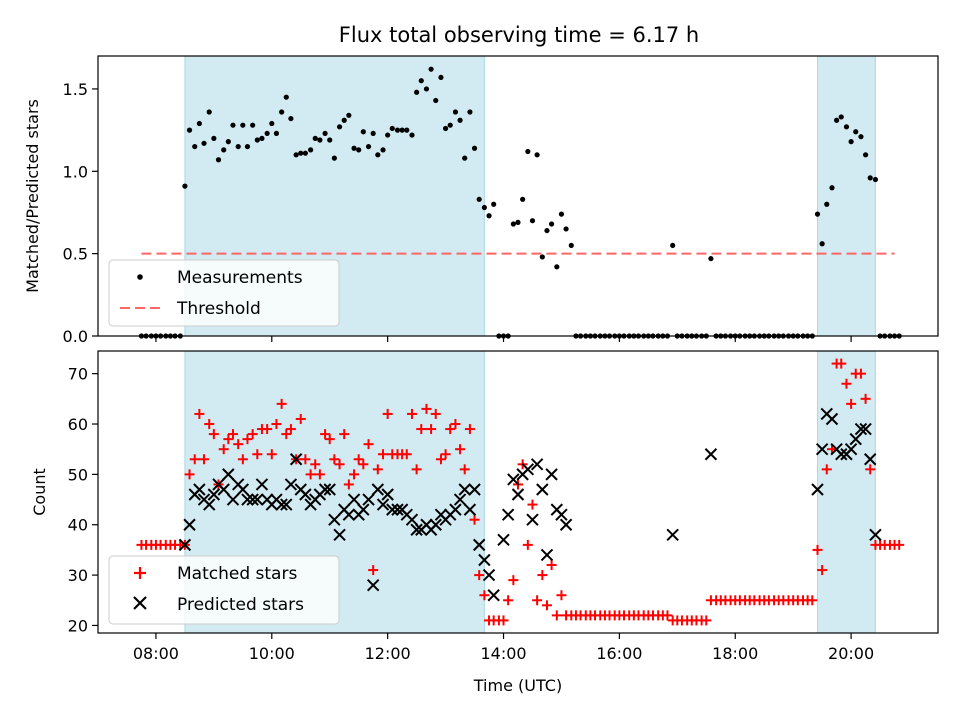  Describe the element at coordinates (224, 293) in the screenshot. I see `ratio-legend-box` at that location.